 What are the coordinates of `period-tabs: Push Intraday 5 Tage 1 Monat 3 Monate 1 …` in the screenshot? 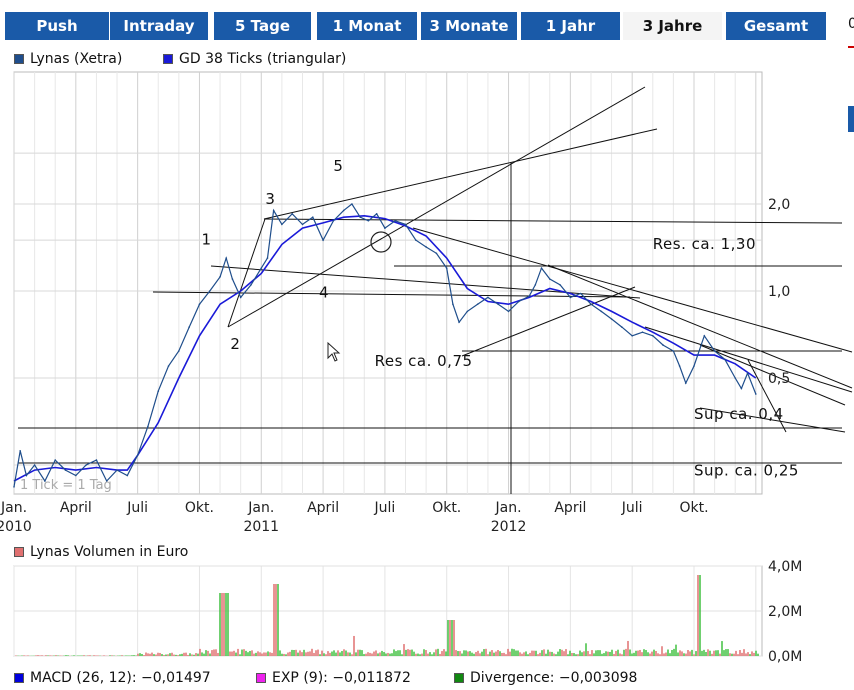 It's located at (427, 25).